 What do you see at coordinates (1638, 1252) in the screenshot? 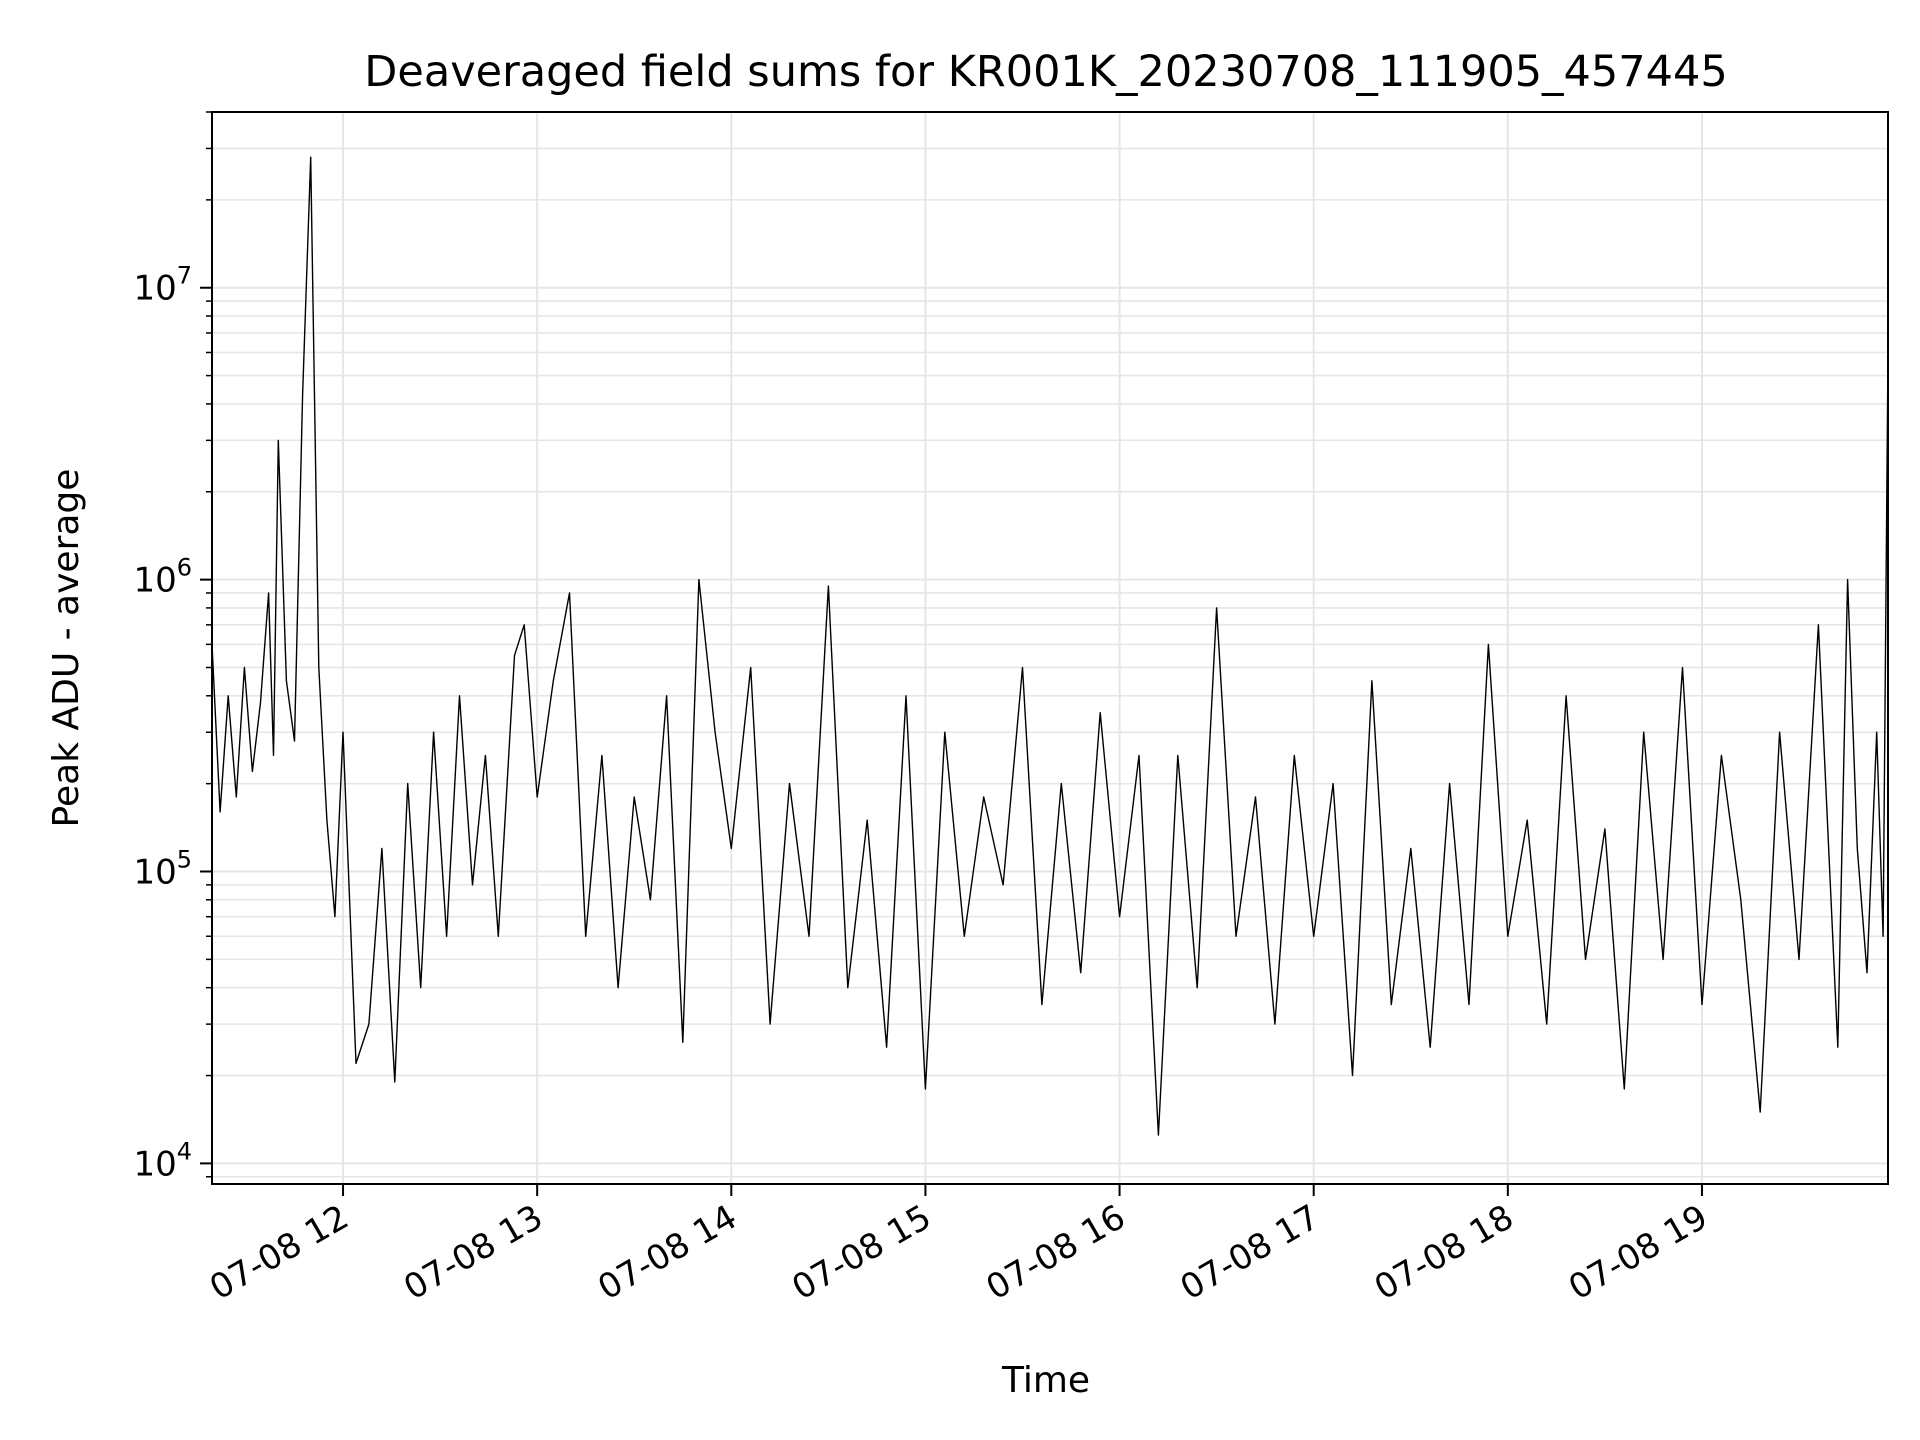
I see `x-tick-label: 07-08 19` at bounding box center [1638, 1252].